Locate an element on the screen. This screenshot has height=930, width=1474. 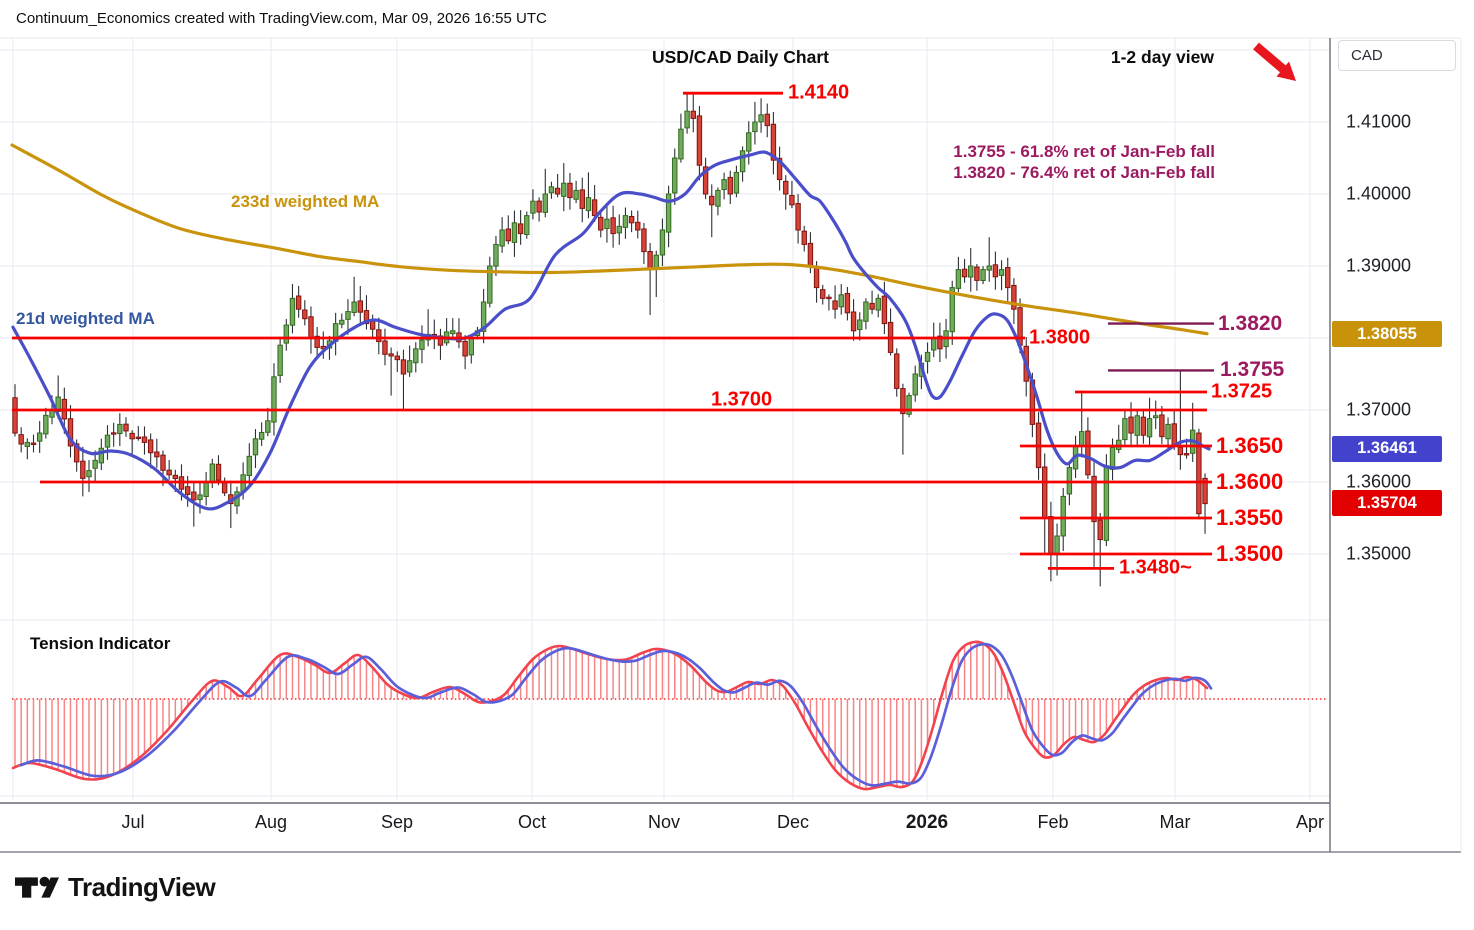
axis-month-label-Jul: Jul is located at coordinates (133, 822).